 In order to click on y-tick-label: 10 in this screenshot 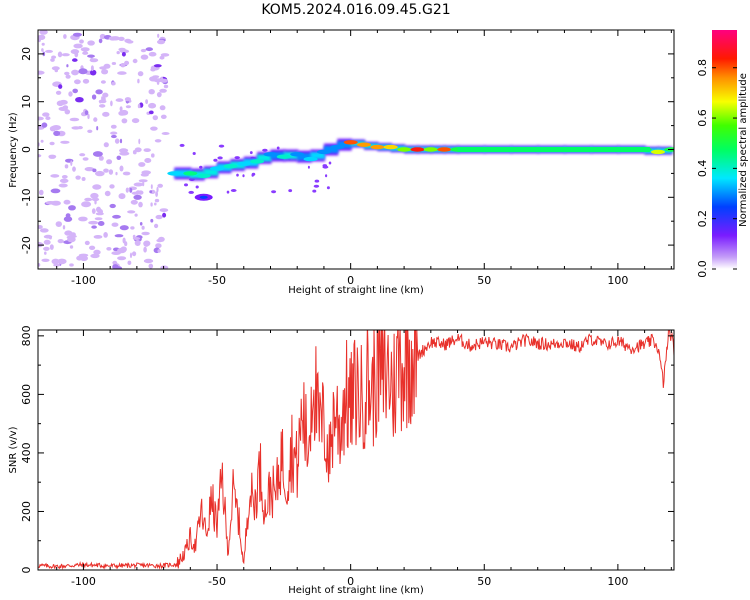, I will do `click(26, 102)`.